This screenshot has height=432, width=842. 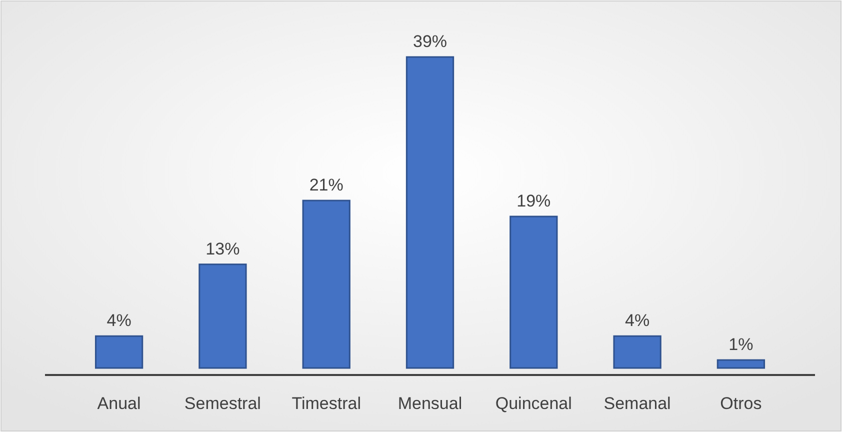 I want to click on x-tick-label: Semanal, so click(x=637, y=403).